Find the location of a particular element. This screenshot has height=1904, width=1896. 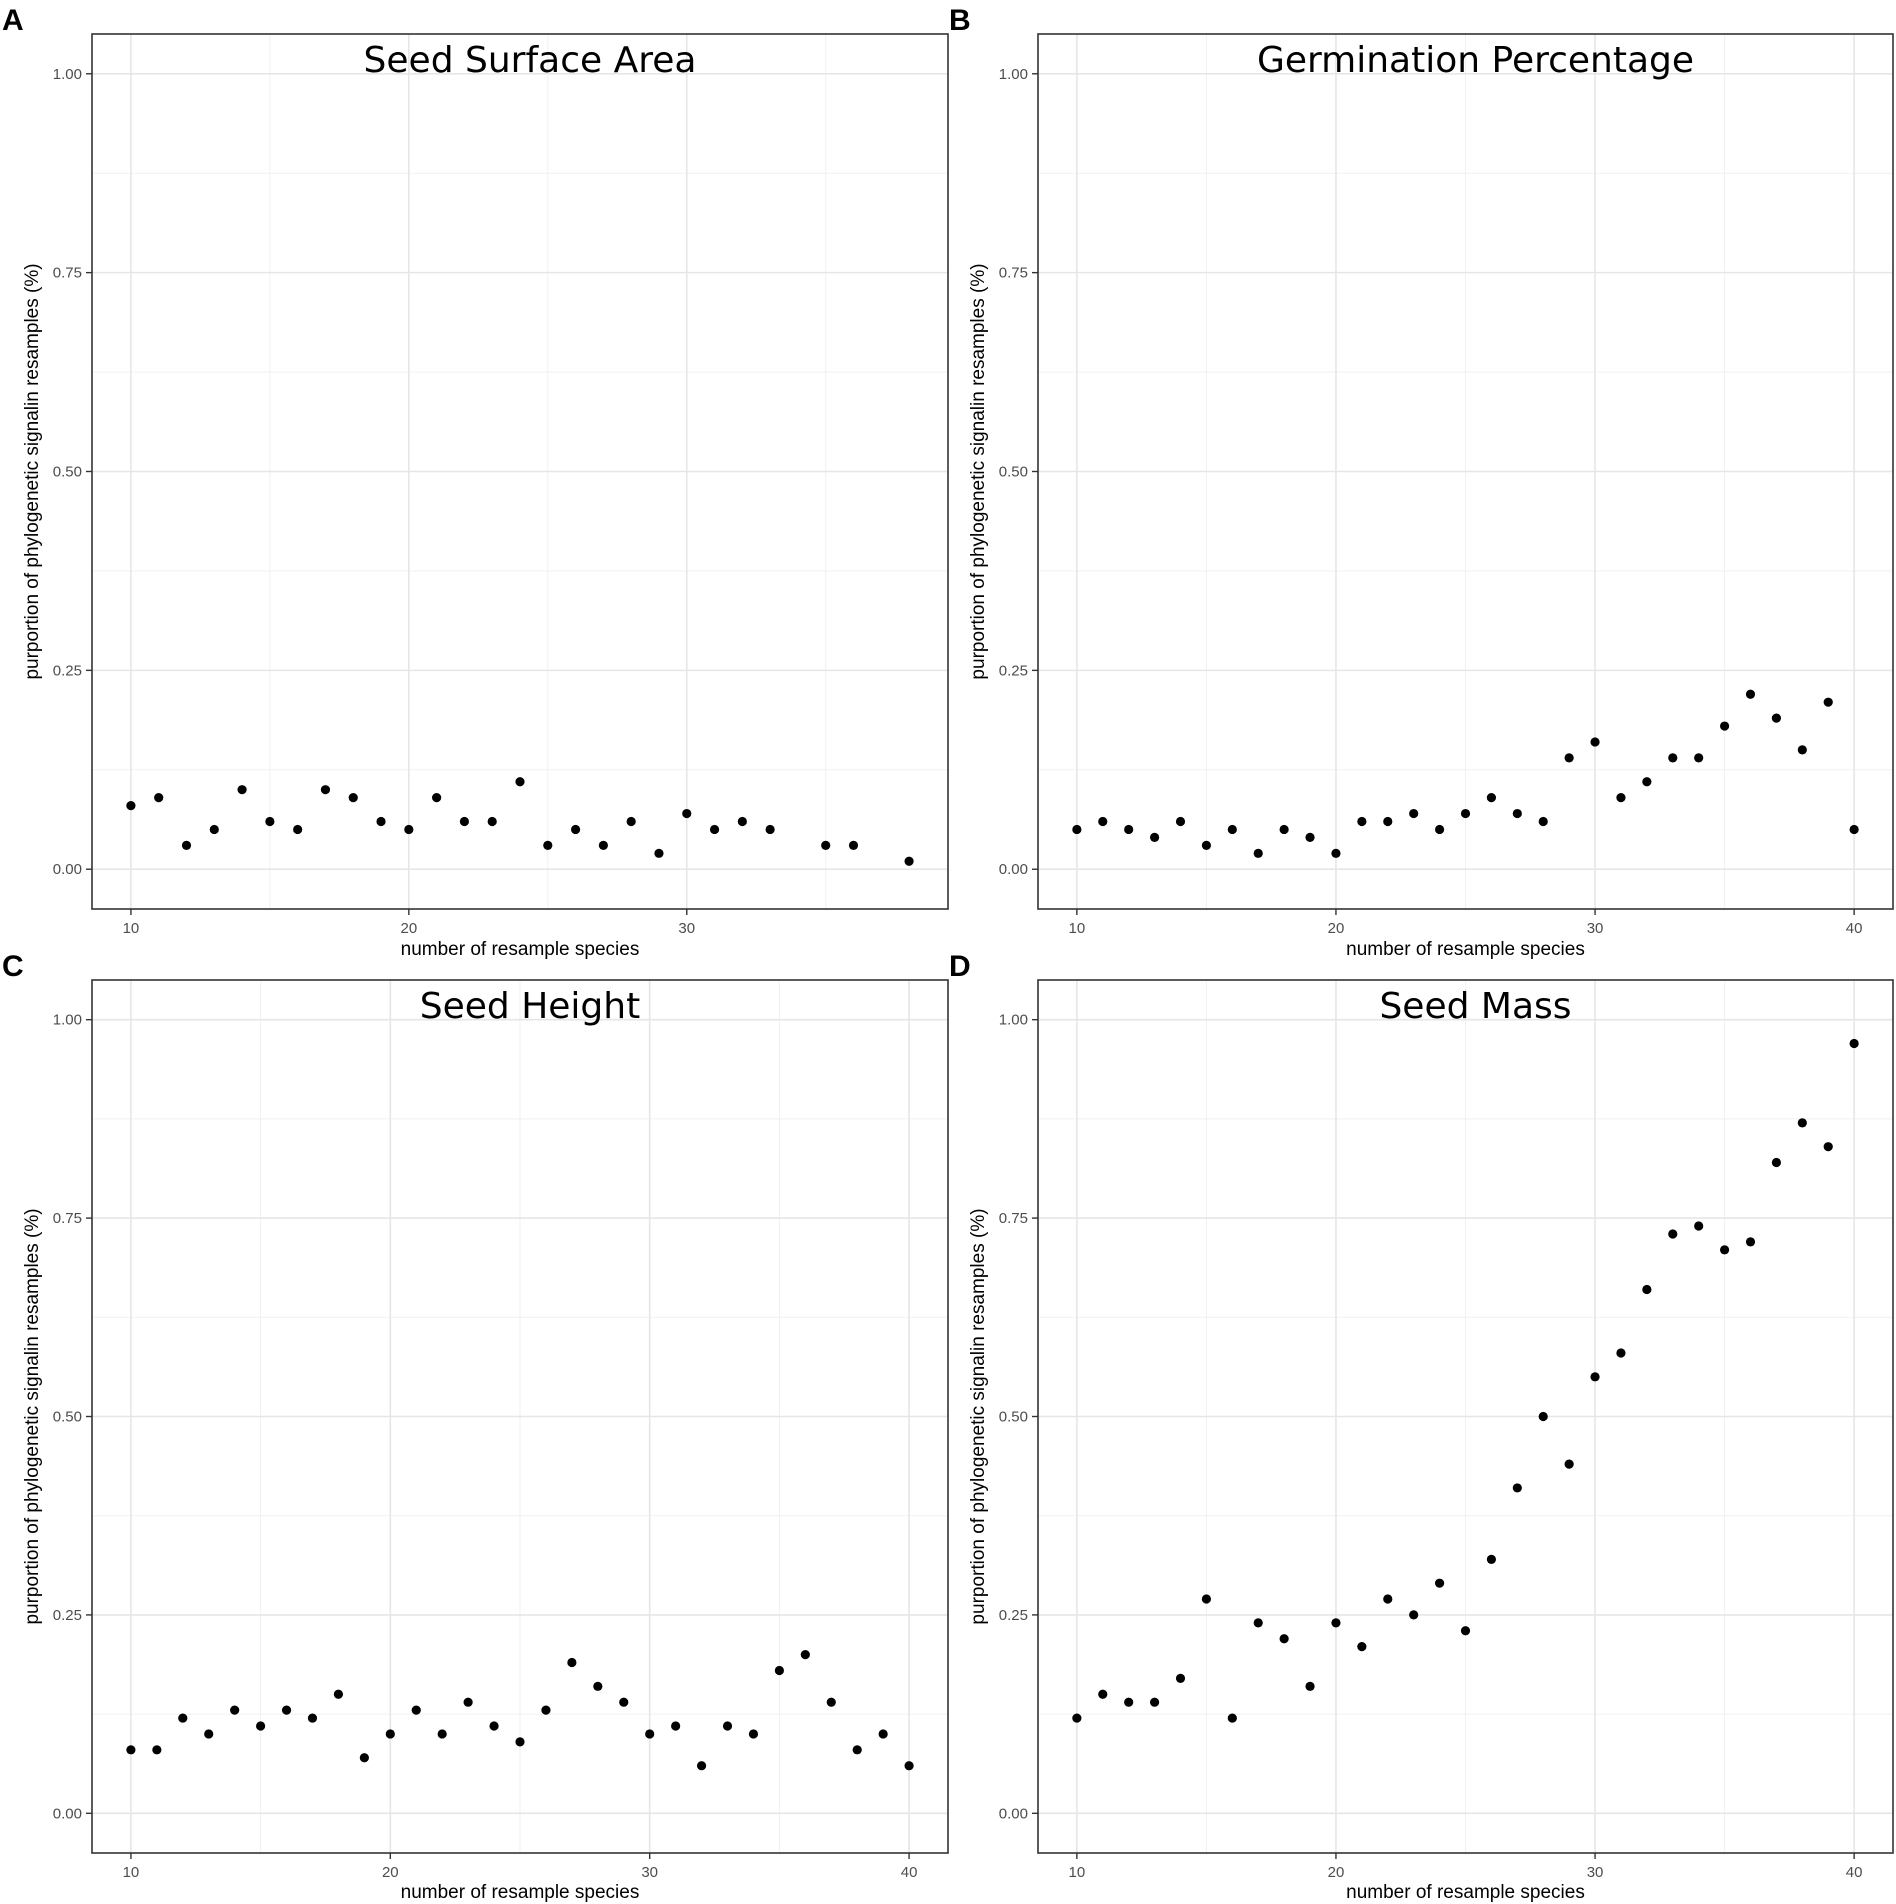

panel-letter: C is located at coordinates (13, 966).